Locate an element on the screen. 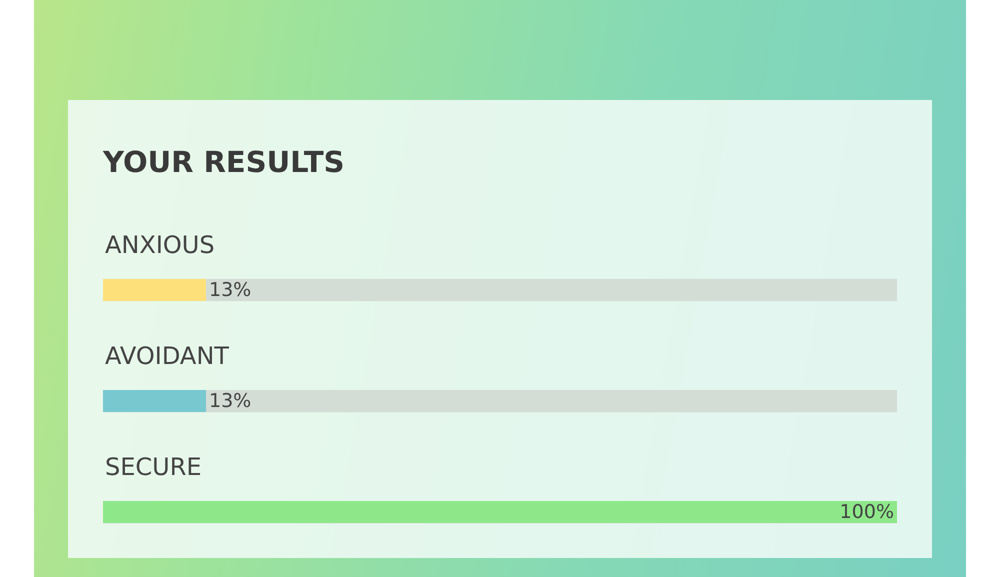  data-label: 100% is located at coordinates (867, 512).